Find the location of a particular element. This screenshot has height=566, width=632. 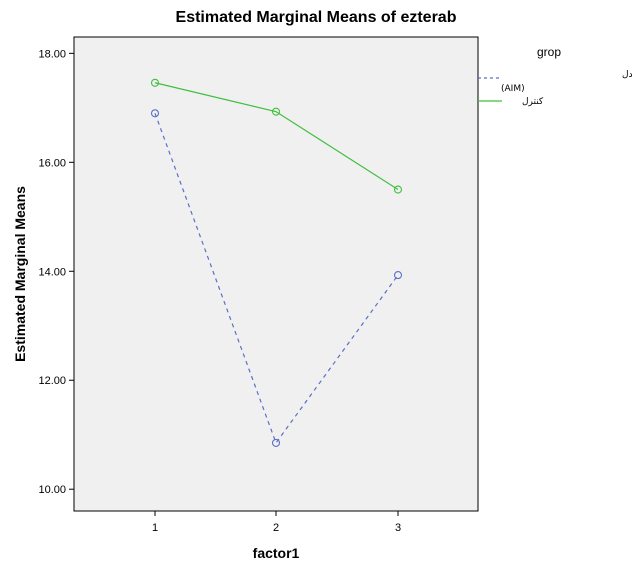

legend-title: grop is located at coordinates (549, 52).